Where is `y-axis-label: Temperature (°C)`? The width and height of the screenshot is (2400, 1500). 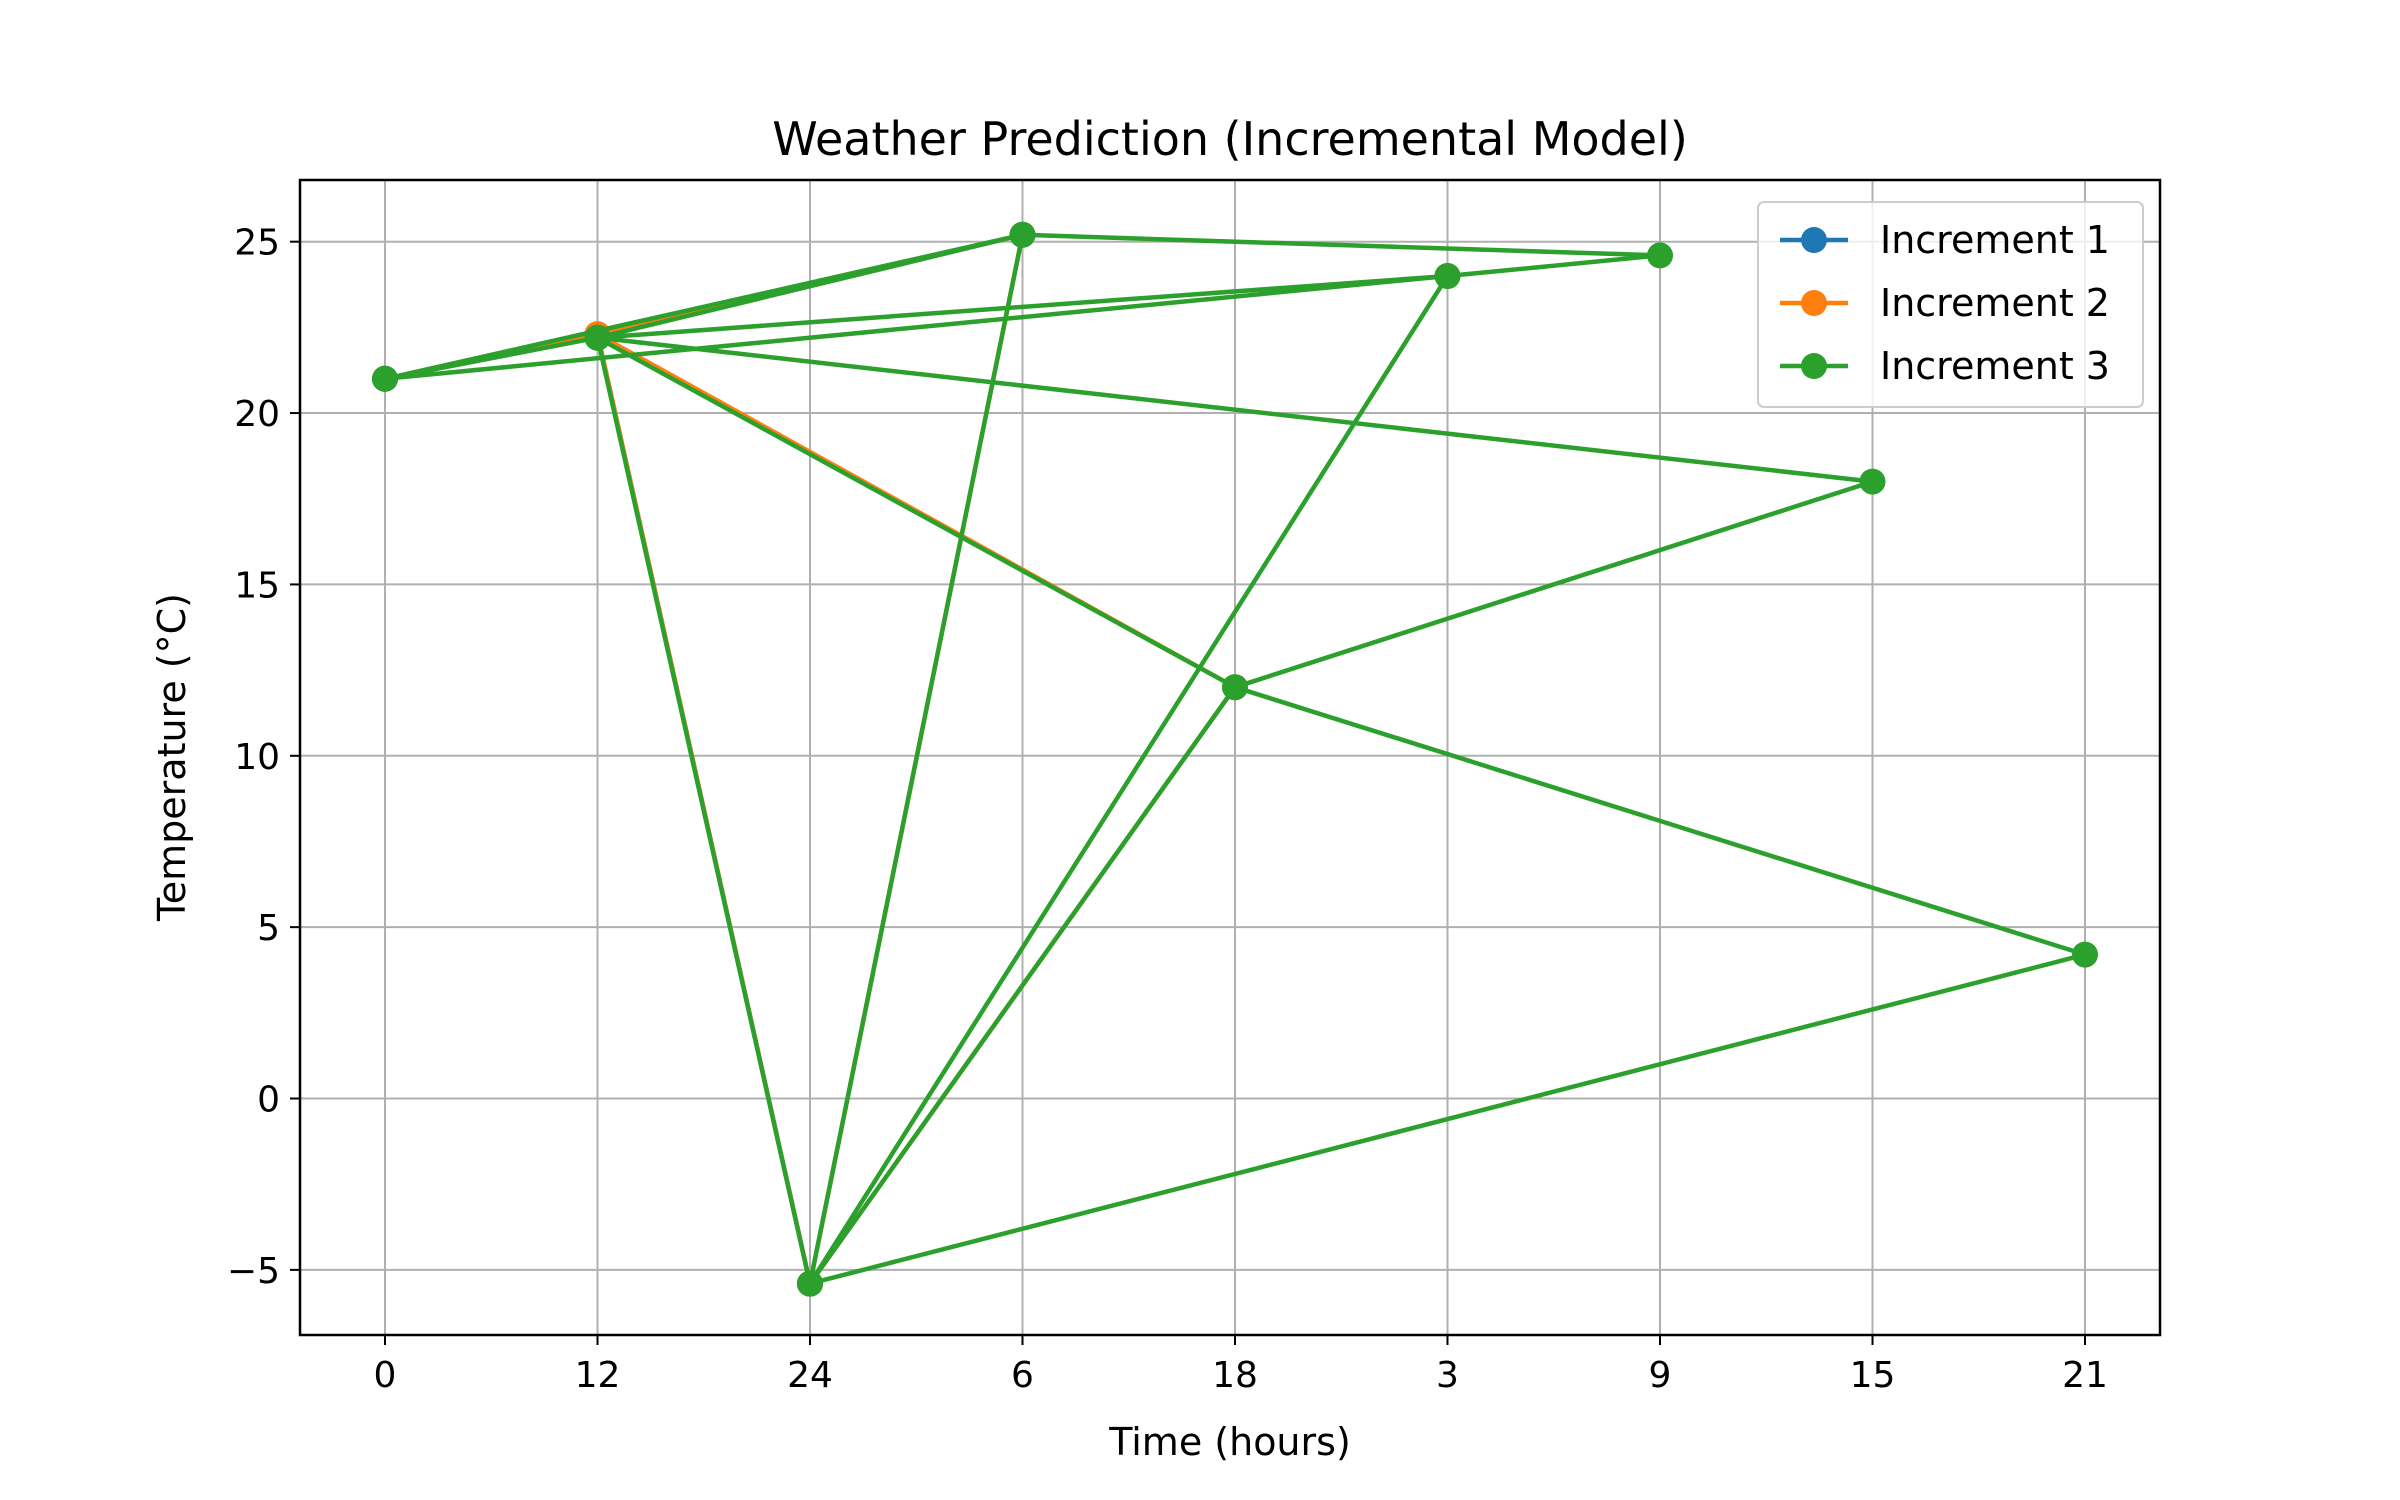
y-axis-label: Temperature (°C) is located at coordinates (172, 757).